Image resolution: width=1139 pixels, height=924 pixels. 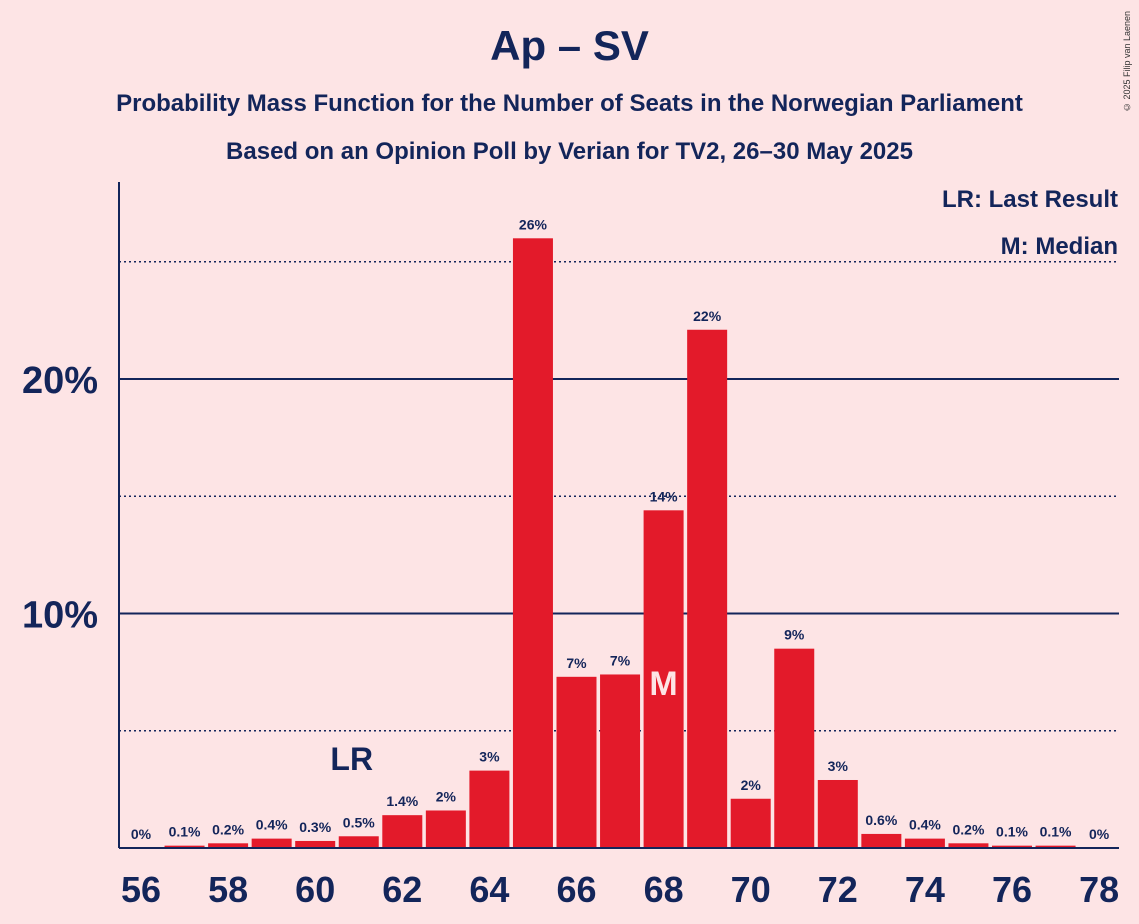 What do you see at coordinates (402, 801) in the screenshot?
I see `data-label: 1.4%` at bounding box center [402, 801].